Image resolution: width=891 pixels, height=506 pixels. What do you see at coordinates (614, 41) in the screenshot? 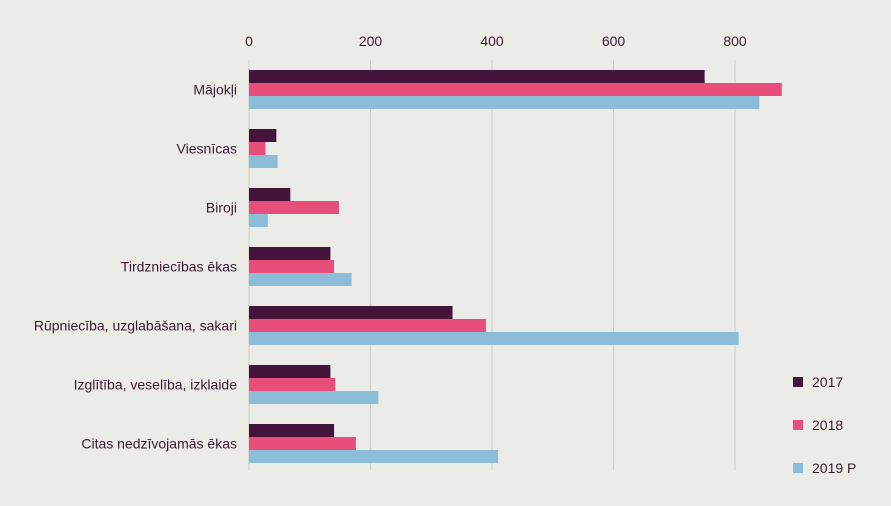
I see `x-tick-label: 600` at bounding box center [614, 41].